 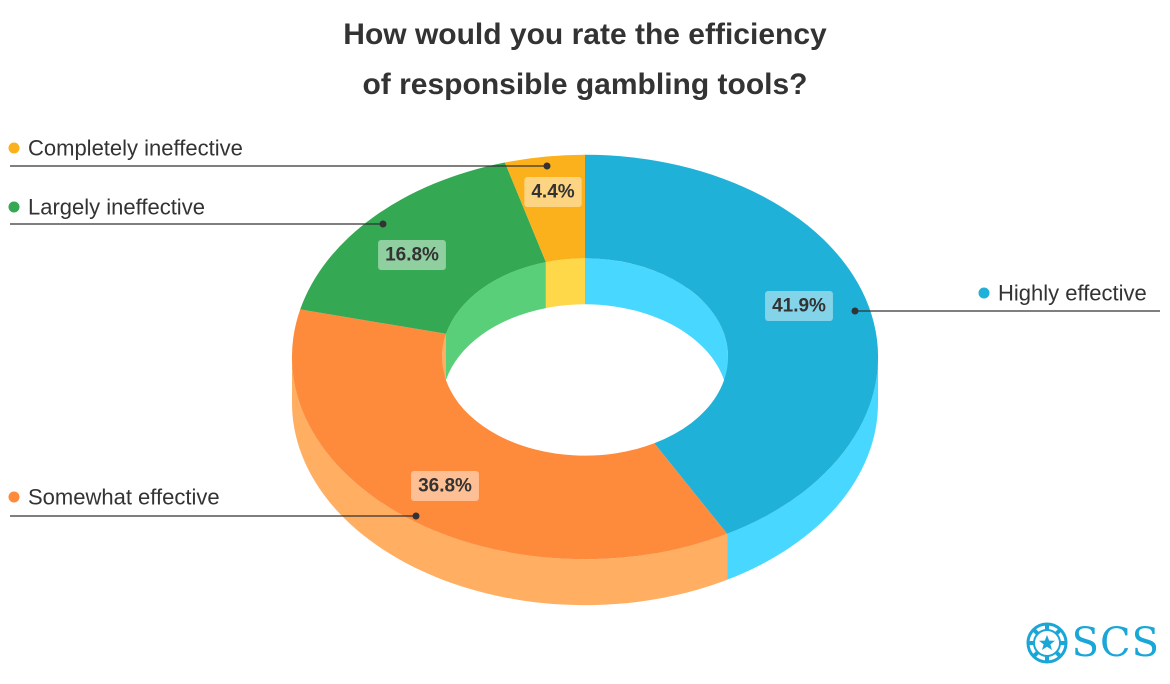 I want to click on data-label-1: 36.8%, so click(x=445, y=486).